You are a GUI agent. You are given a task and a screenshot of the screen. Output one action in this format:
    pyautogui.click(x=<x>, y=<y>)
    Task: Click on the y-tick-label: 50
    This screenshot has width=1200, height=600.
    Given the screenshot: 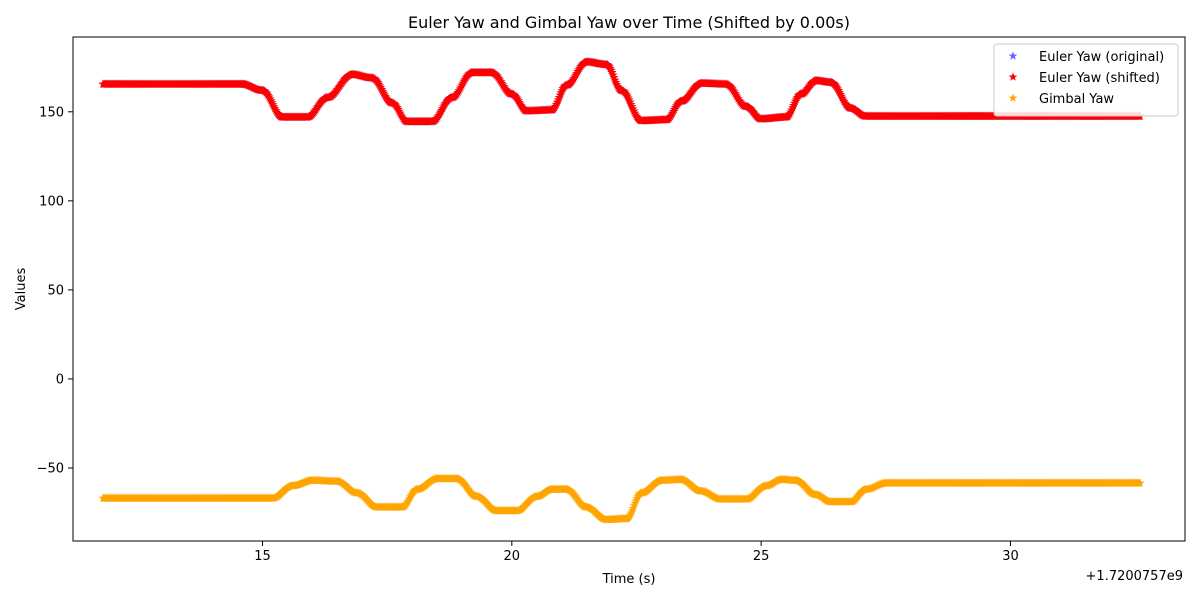 What is the action you would take?
    pyautogui.click(x=55, y=290)
    